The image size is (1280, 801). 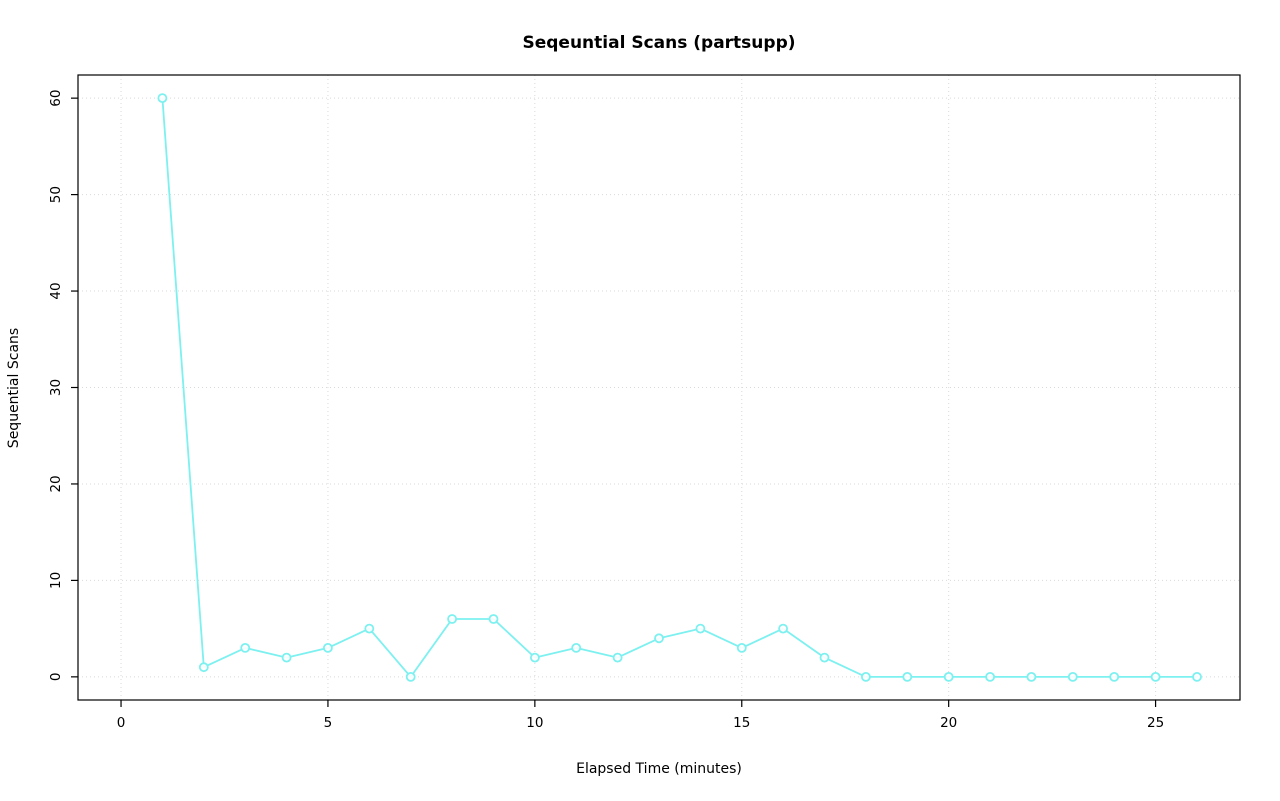 I want to click on x-tick-label: 5, so click(x=328, y=723).